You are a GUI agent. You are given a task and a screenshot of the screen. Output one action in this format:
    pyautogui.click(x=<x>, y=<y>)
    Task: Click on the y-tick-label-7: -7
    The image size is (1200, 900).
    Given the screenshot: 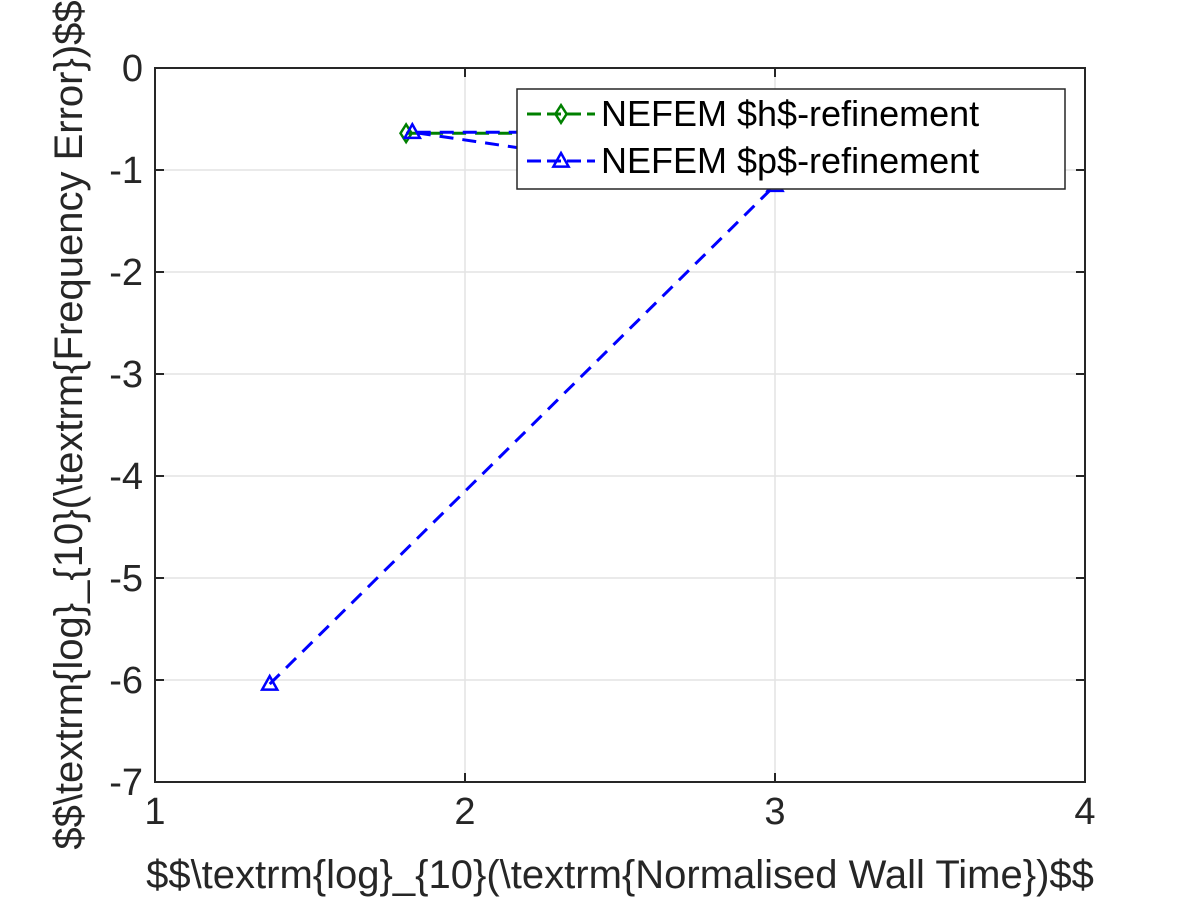 What is the action you would take?
    pyautogui.click(x=126, y=783)
    